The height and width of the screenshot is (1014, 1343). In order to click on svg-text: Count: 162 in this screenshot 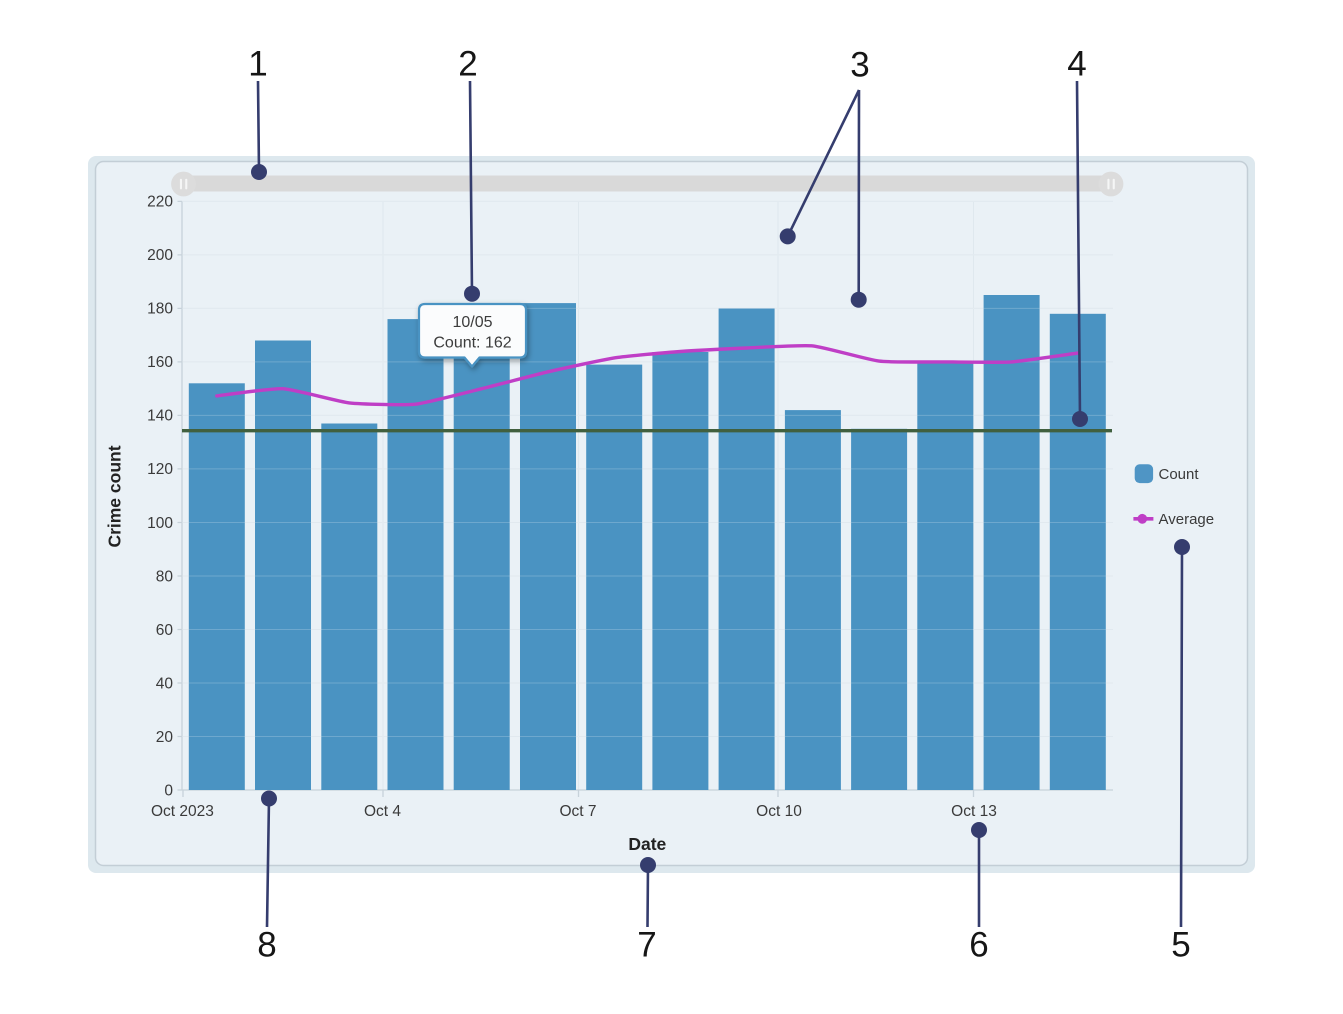, I will do `click(472, 343)`.